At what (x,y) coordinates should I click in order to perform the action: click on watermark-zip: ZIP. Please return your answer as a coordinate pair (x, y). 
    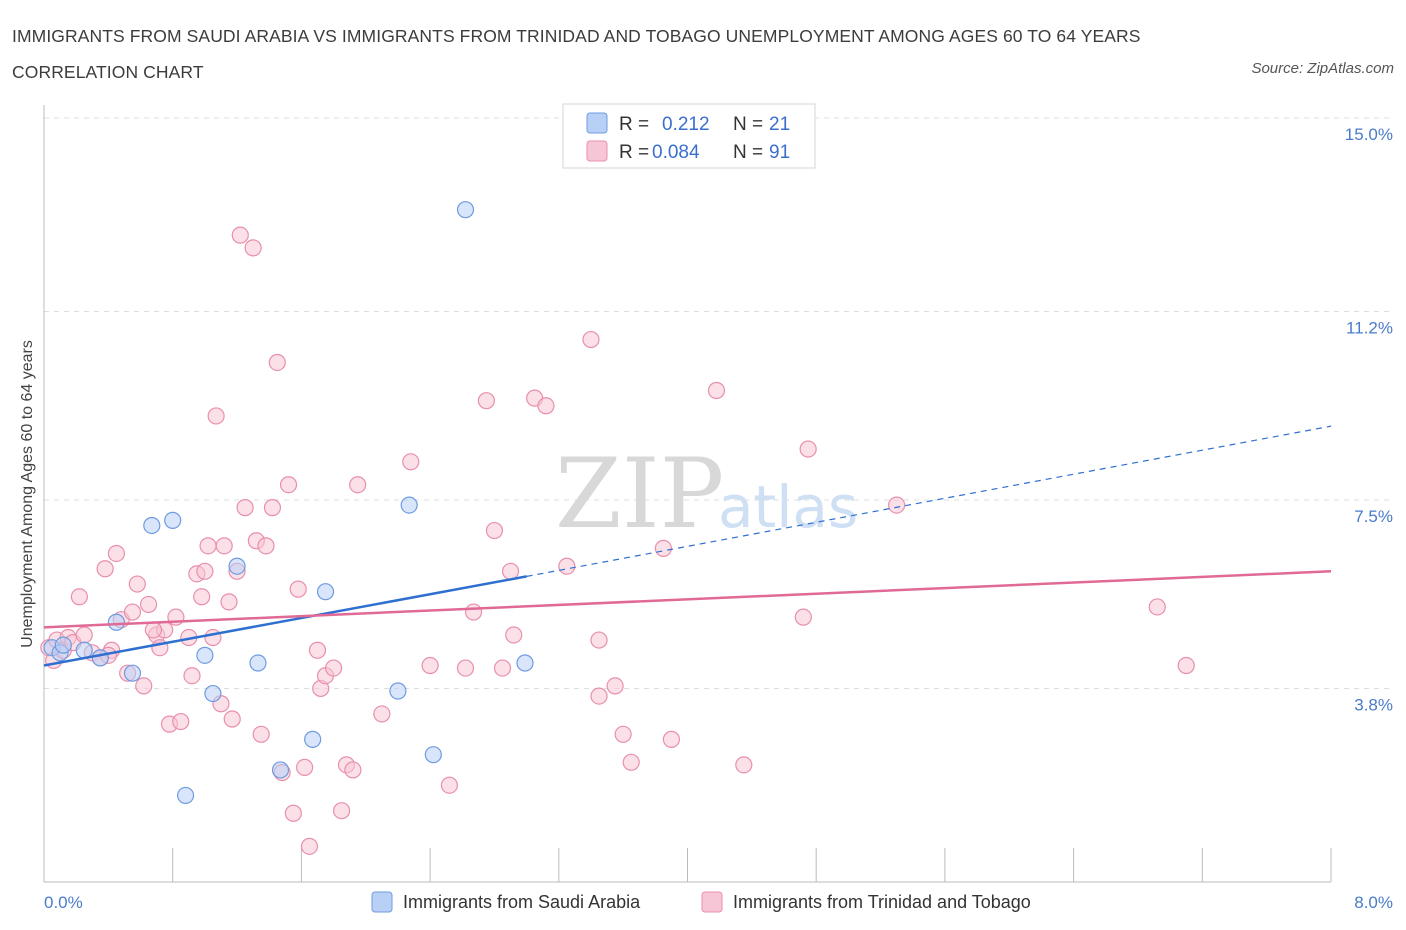
    Looking at the image, I should click on (639, 494).